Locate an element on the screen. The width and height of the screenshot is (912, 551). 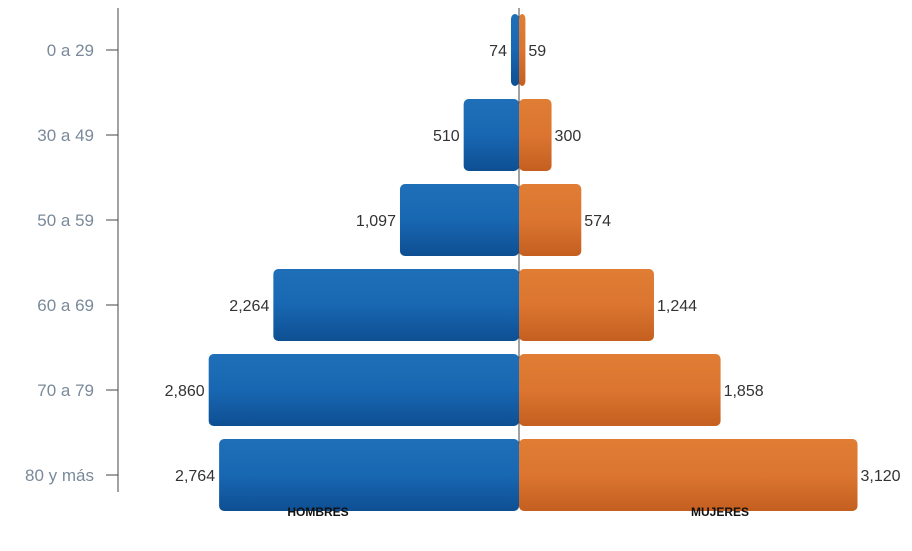
y-tick-label: 80 y más is located at coordinates (59, 475).